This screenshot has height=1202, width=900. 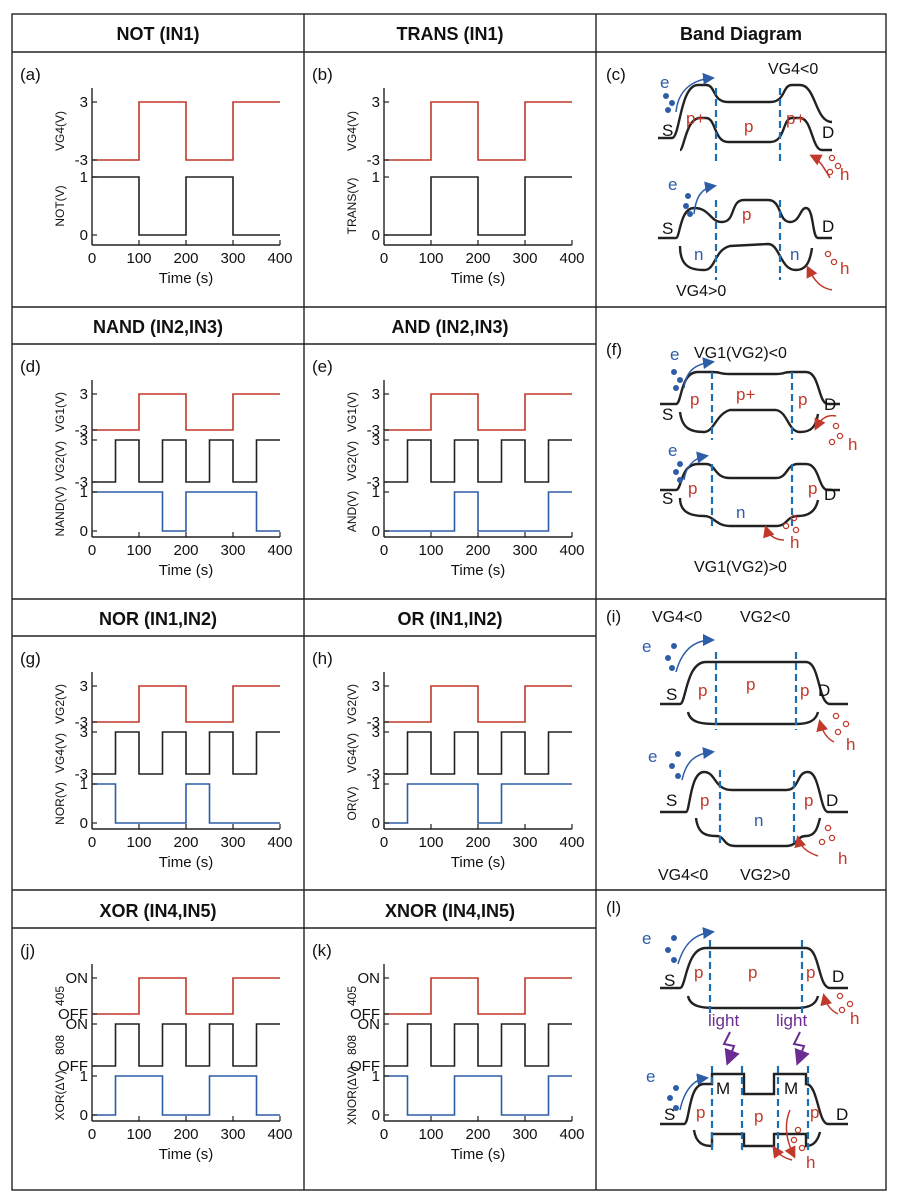 I want to click on y-axis-label: XOR(ΔV), so click(x=60, y=1095).